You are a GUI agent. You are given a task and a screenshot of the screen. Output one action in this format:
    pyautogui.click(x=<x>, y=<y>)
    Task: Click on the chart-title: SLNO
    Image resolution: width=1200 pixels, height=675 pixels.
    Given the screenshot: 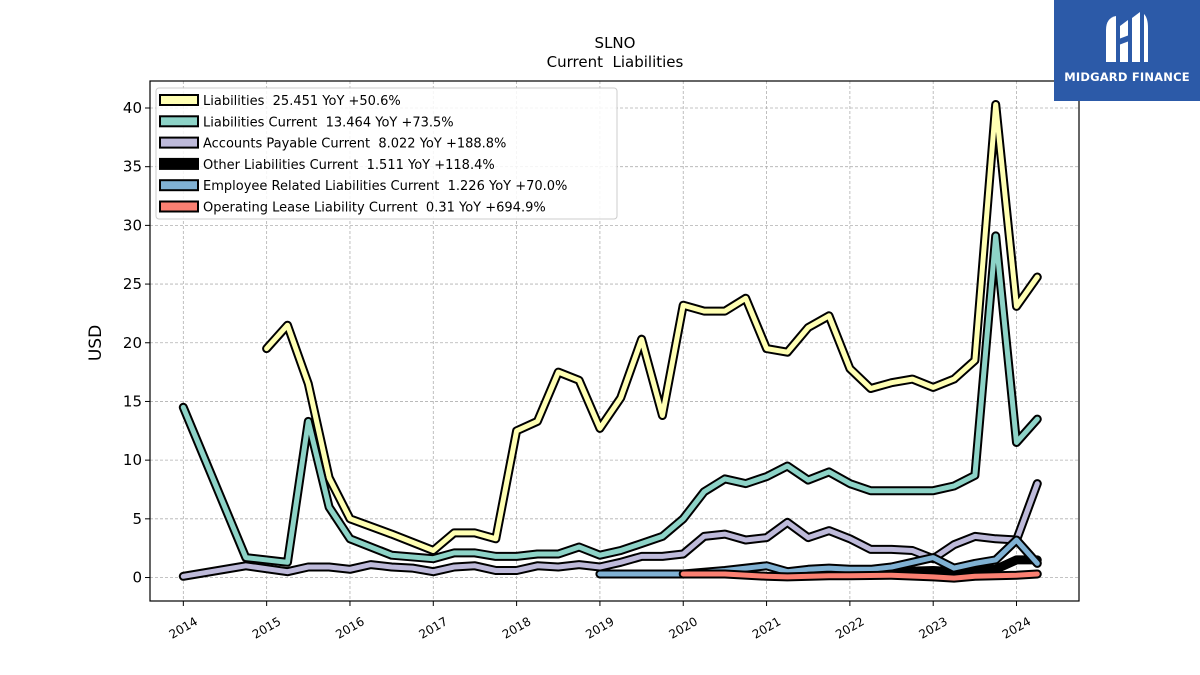 What is the action you would take?
    pyautogui.click(x=615, y=43)
    